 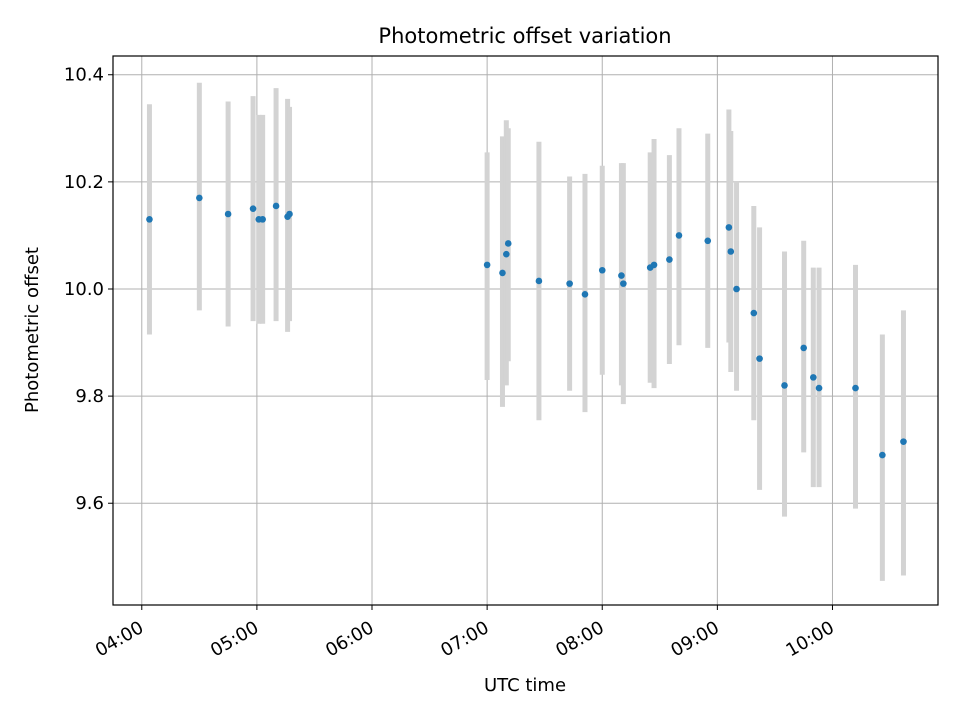 What do you see at coordinates (349, 639) in the screenshot?
I see `x-tick-label: 06:00` at bounding box center [349, 639].